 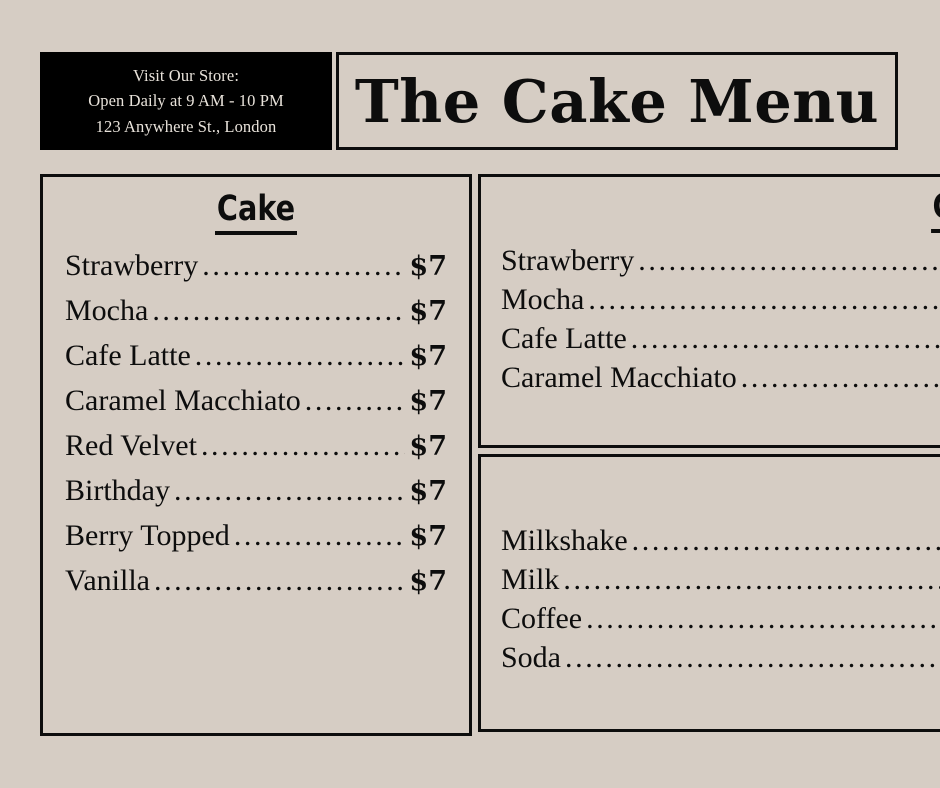 I want to click on menu-item: Berry Topped $7, so click(x=256, y=535).